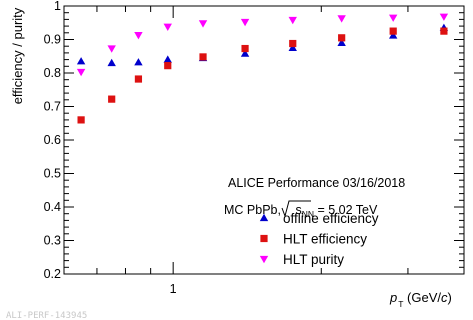 Image resolution: width=473 pixels, height=320 pixels. What do you see at coordinates (316, 183) in the screenshot?
I see `annotation-line-1: ALICE Performance 03/16/2018` at bounding box center [316, 183].